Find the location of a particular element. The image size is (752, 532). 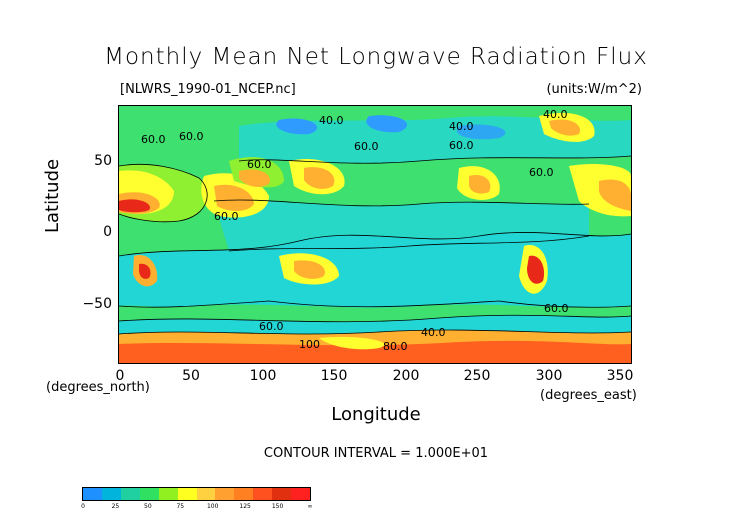

x-tick-label: 350 is located at coordinates (620, 376).